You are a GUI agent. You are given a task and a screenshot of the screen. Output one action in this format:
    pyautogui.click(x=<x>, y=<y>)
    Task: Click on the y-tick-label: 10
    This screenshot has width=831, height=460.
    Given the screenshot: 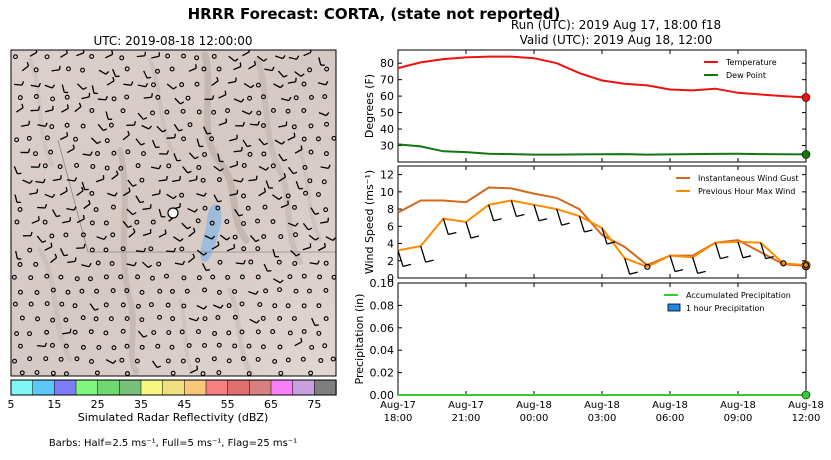 What is the action you would take?
    pyautogui.click(x=387, y=192)
    